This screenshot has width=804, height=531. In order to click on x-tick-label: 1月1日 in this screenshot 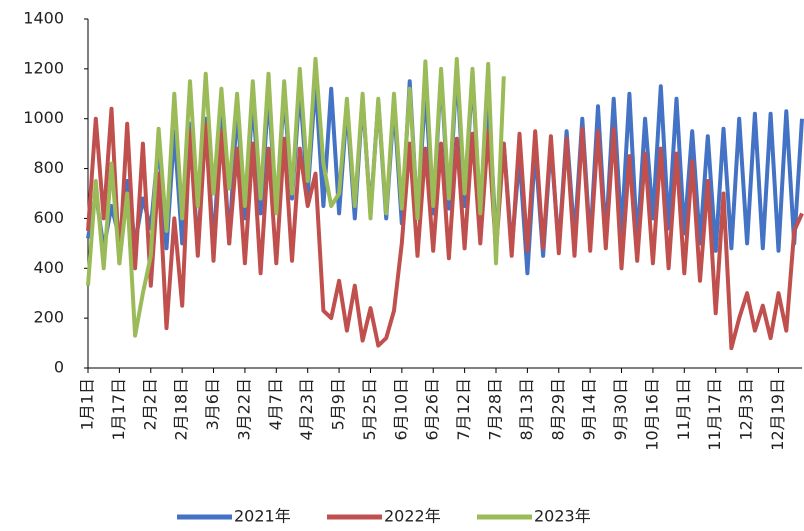, I will do `click(87, 404)`.